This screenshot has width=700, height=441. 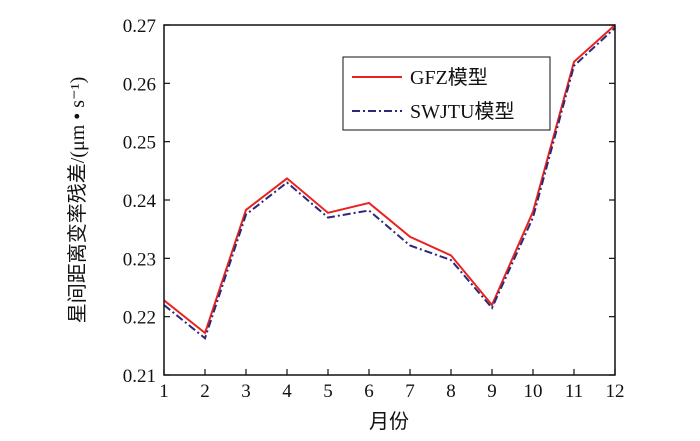 I want to click on y-tick-label: 0.22, so click(x=139, y=318).